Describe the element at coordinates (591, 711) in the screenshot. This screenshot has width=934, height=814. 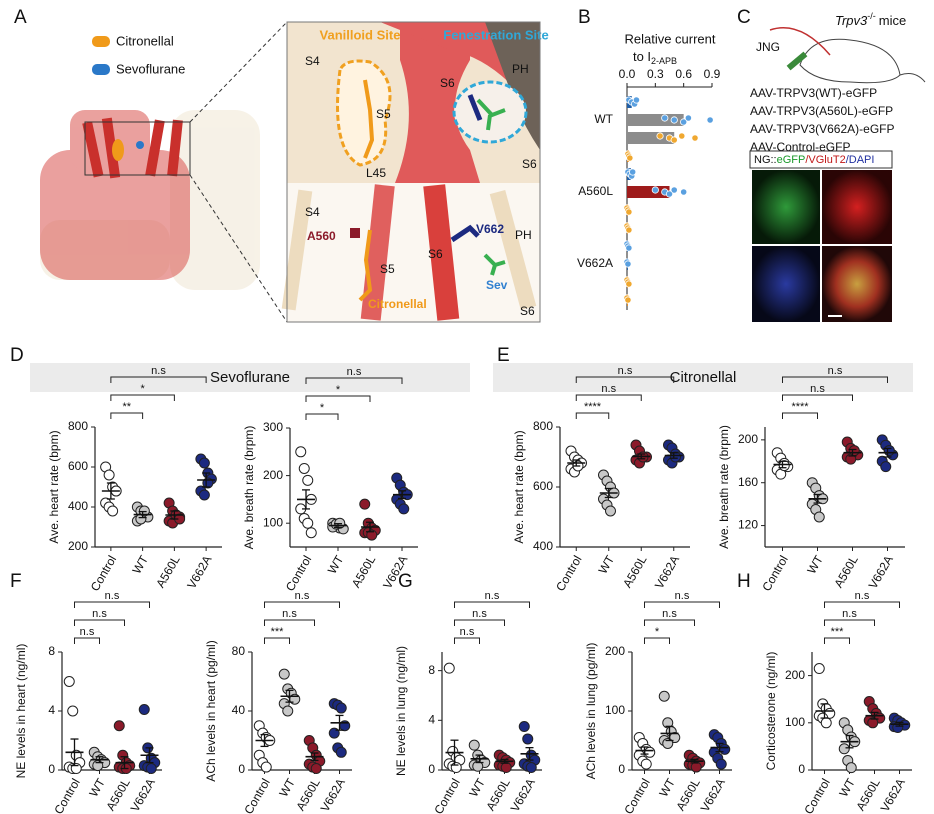
I see `y-axis-label: ACh levels in lung (pg/ml)` at that location.